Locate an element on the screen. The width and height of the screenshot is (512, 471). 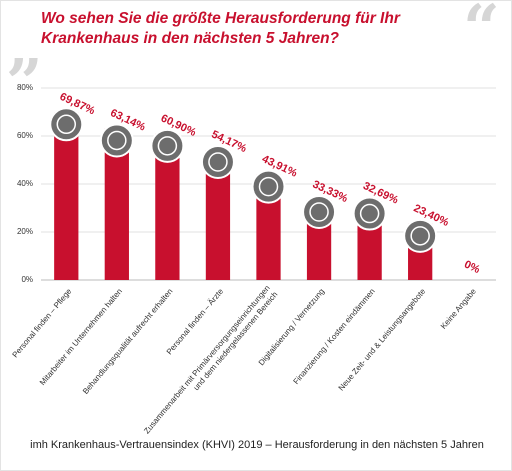
y-tick-label: 80% is located at coordinates (25, 87).